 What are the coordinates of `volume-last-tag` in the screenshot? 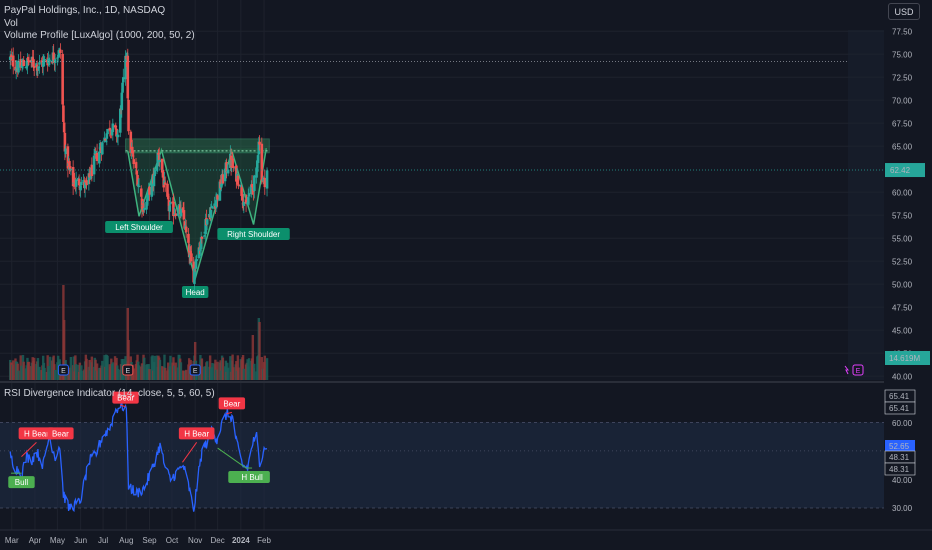 It's located at (907, 358).